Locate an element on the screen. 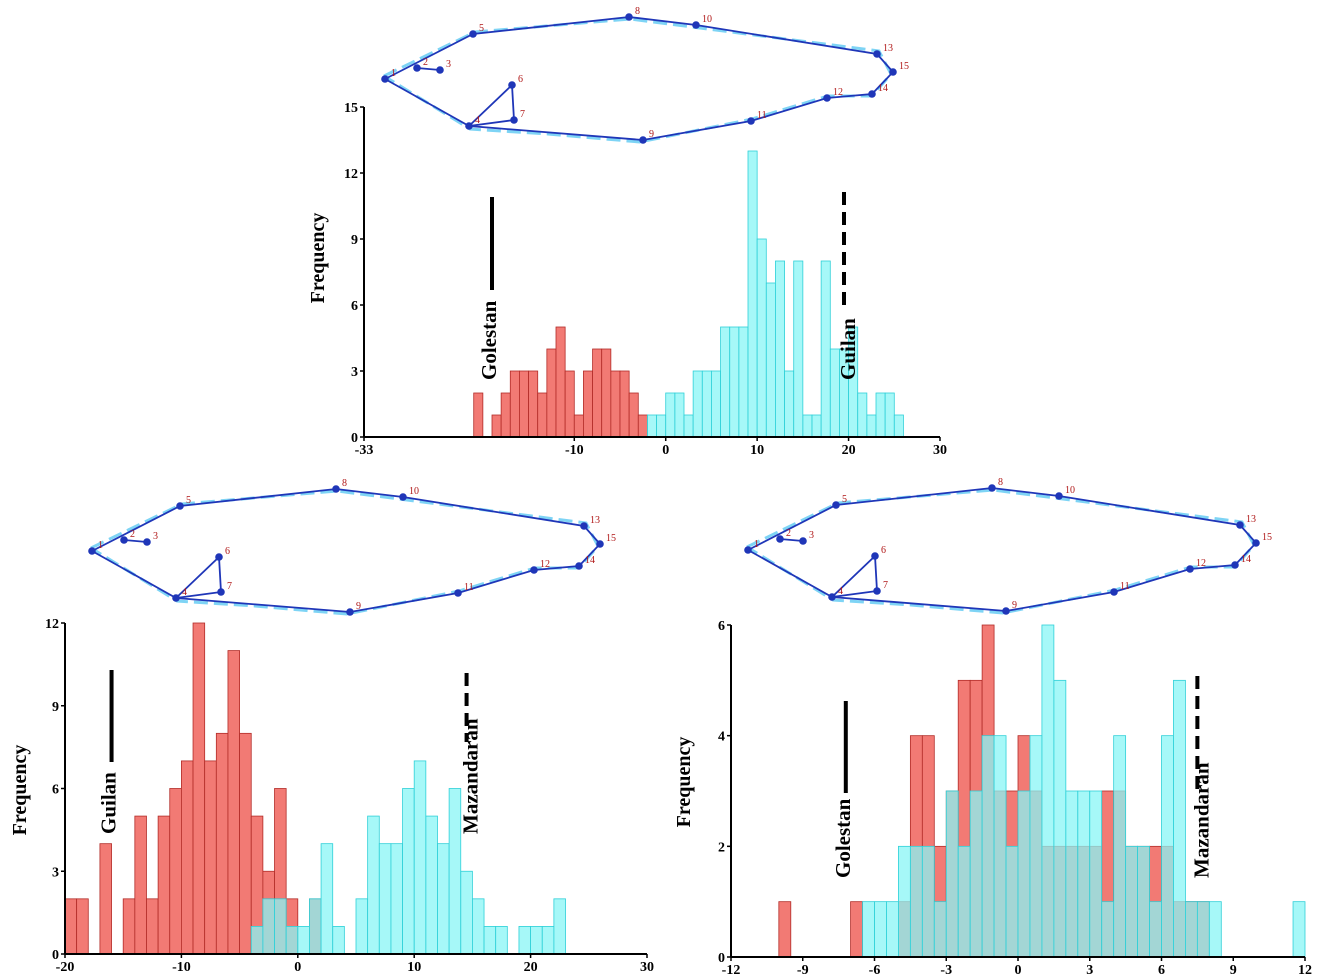 The height and width of the screenshot is (979, 1331). y-tick-label: 12 is located at coordinates (351, 174).